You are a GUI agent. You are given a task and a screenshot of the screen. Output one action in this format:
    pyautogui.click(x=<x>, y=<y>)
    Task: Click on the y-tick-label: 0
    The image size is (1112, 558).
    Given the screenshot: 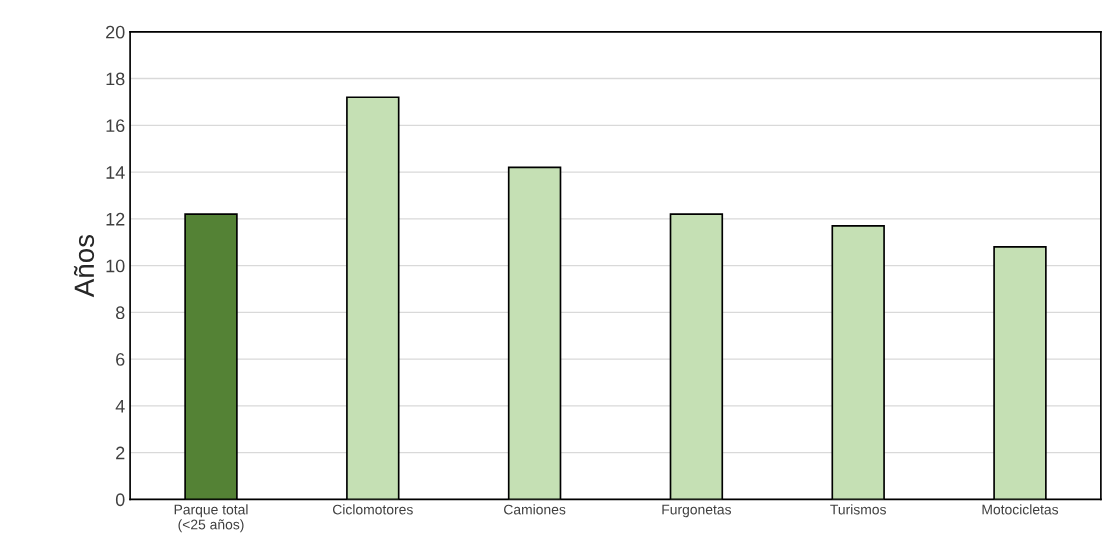 What is the action you would take?
    pyautogui.click(x=120, y=500)
    